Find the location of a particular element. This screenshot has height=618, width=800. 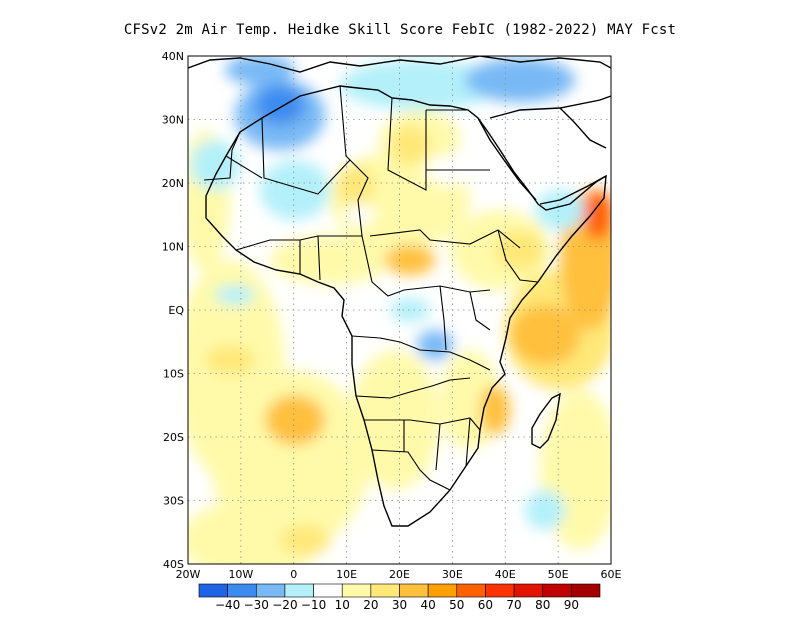

colorbar-label: 90 is located at coordinates (571, 605).